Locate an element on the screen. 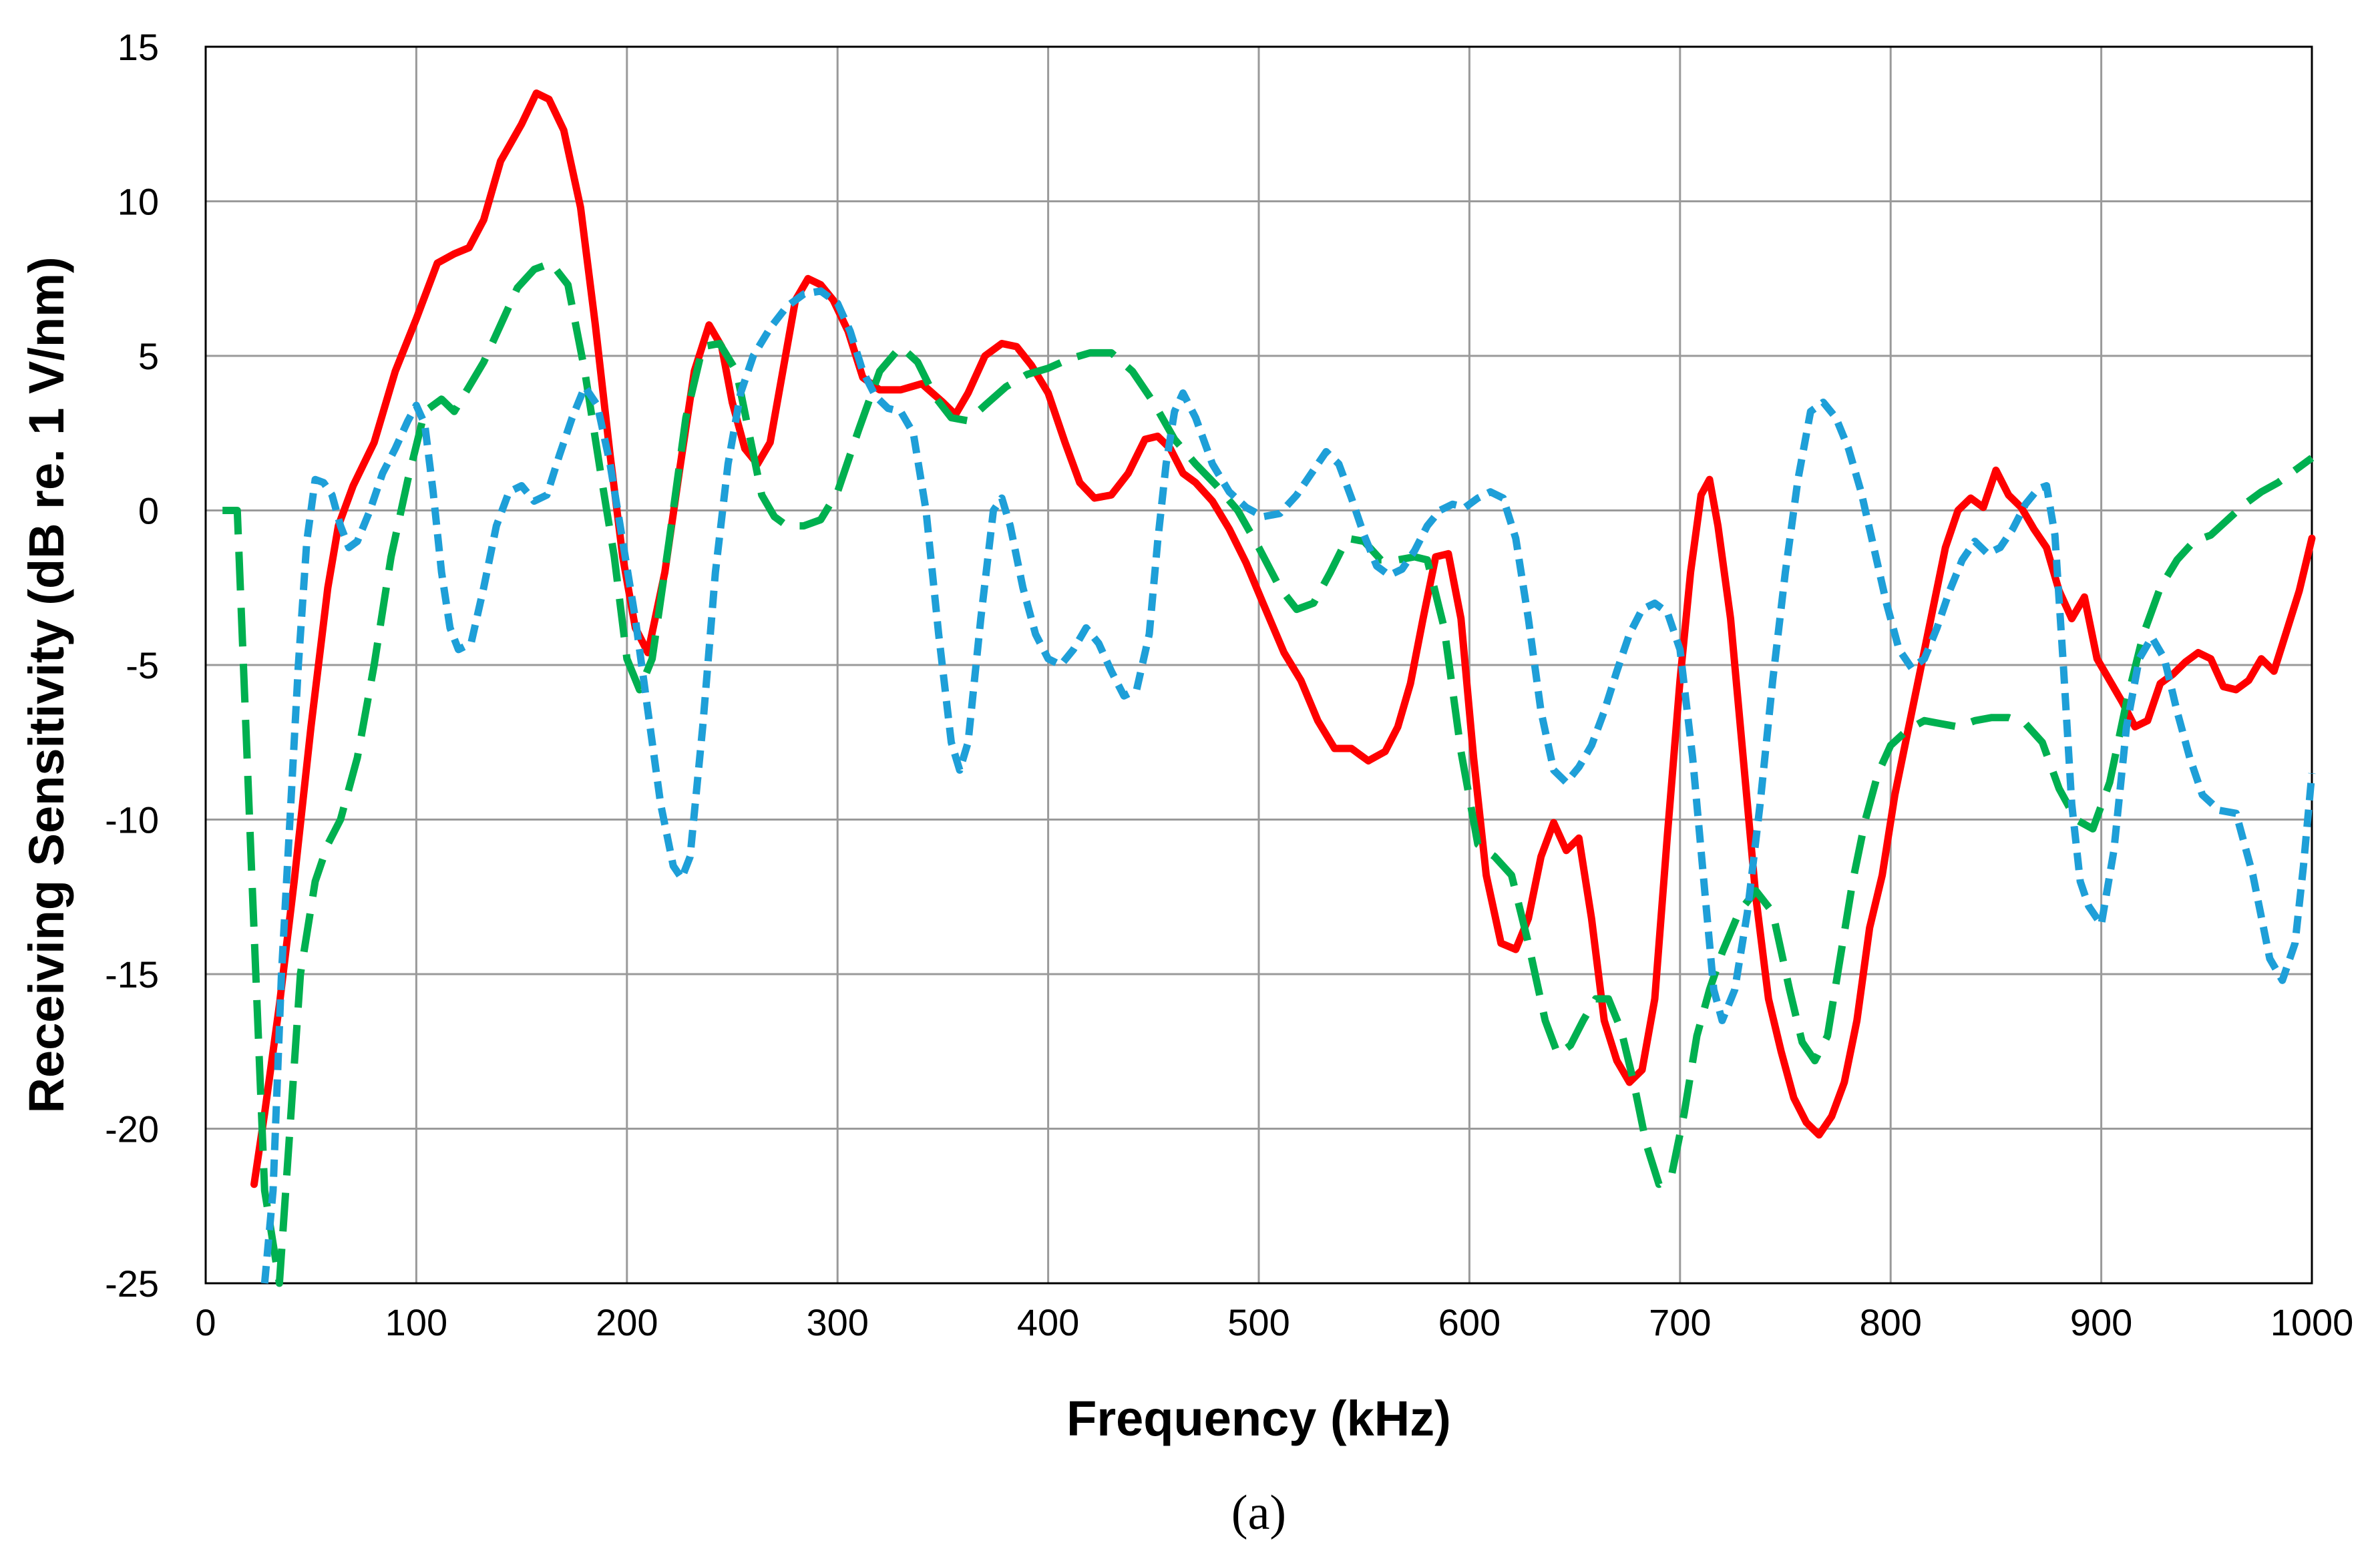 This screenshot has height=1549, width=2380. x-tick-label: 500 is located at coordinates (1258, 1322).